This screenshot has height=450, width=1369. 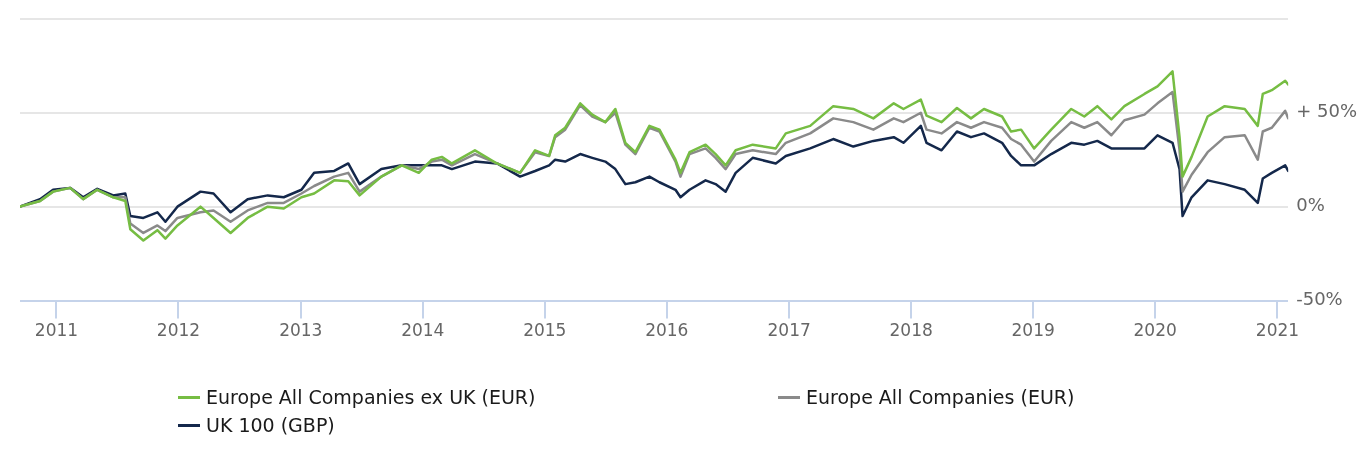 I want to click on legend-label: UK 100 (GBP), so click(x=270, y=425).